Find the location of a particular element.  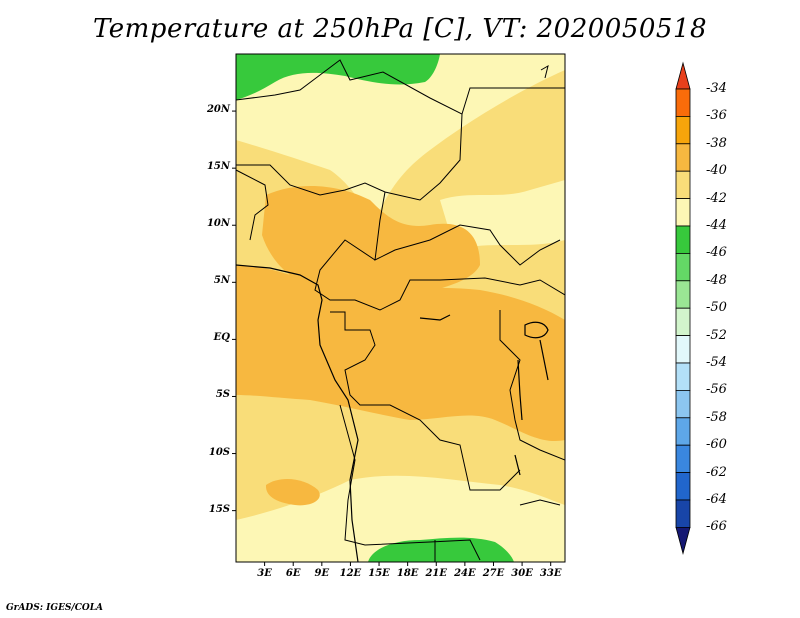

colorbar is located at coordinates (683, 308).